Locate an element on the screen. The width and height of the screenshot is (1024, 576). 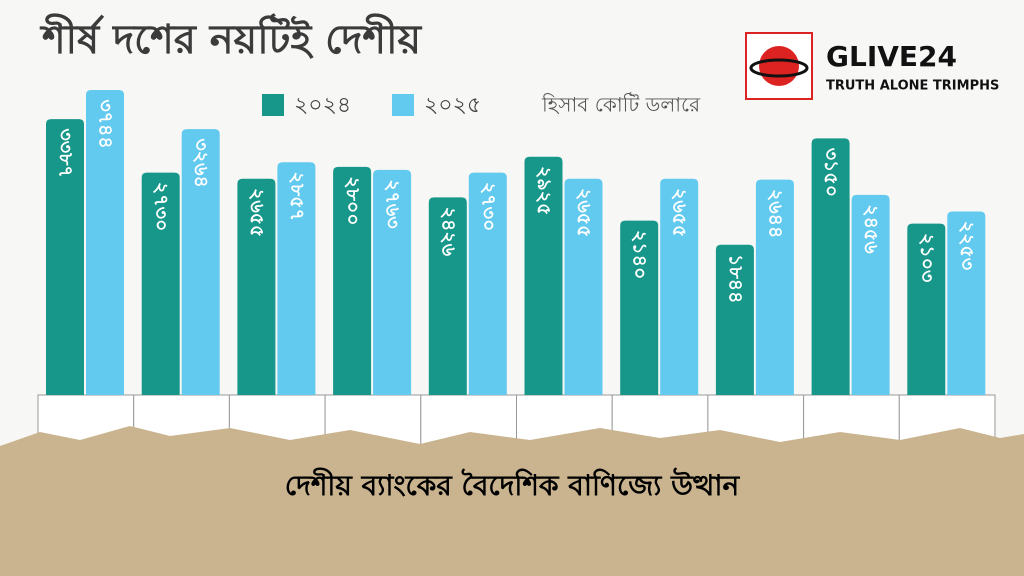
logo: GLIVE24 TRUTH ALONE TRIMPHS is located at coordinates (872, 66).